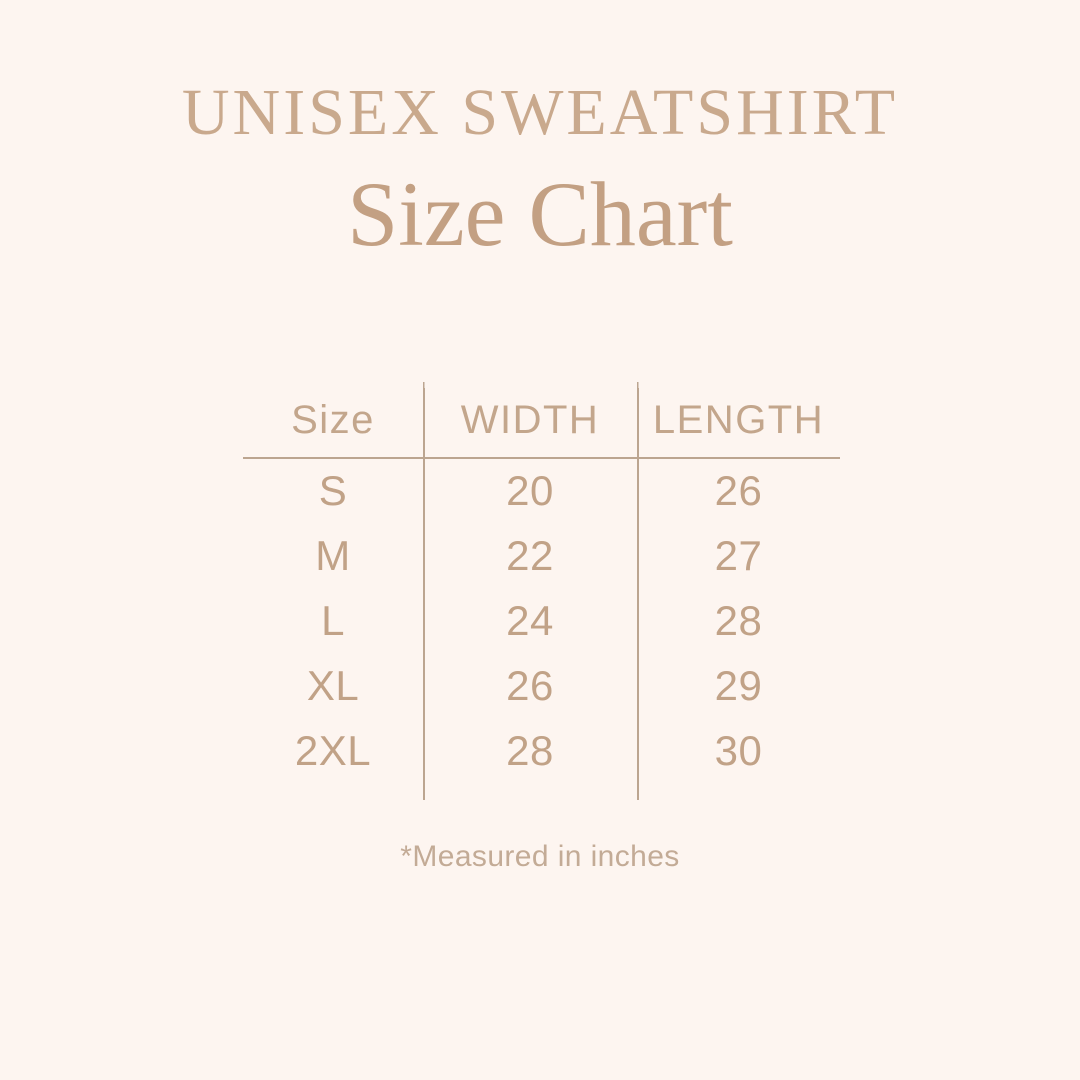 This screenshot has height=1080, width=1080. I want to click on cell-length: 30, so click(738, 750).